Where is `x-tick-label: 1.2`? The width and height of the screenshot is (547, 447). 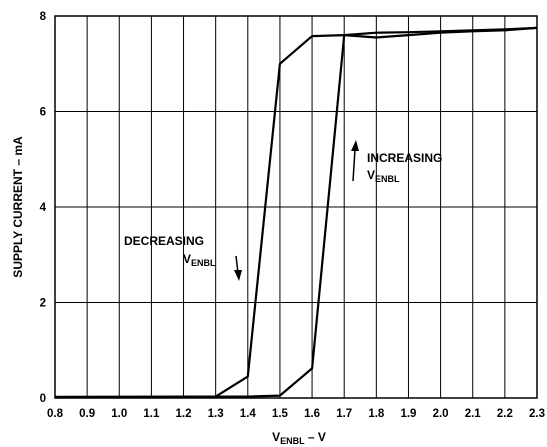
x-tick-label: 1.2 is located at coordinates (184, 414).